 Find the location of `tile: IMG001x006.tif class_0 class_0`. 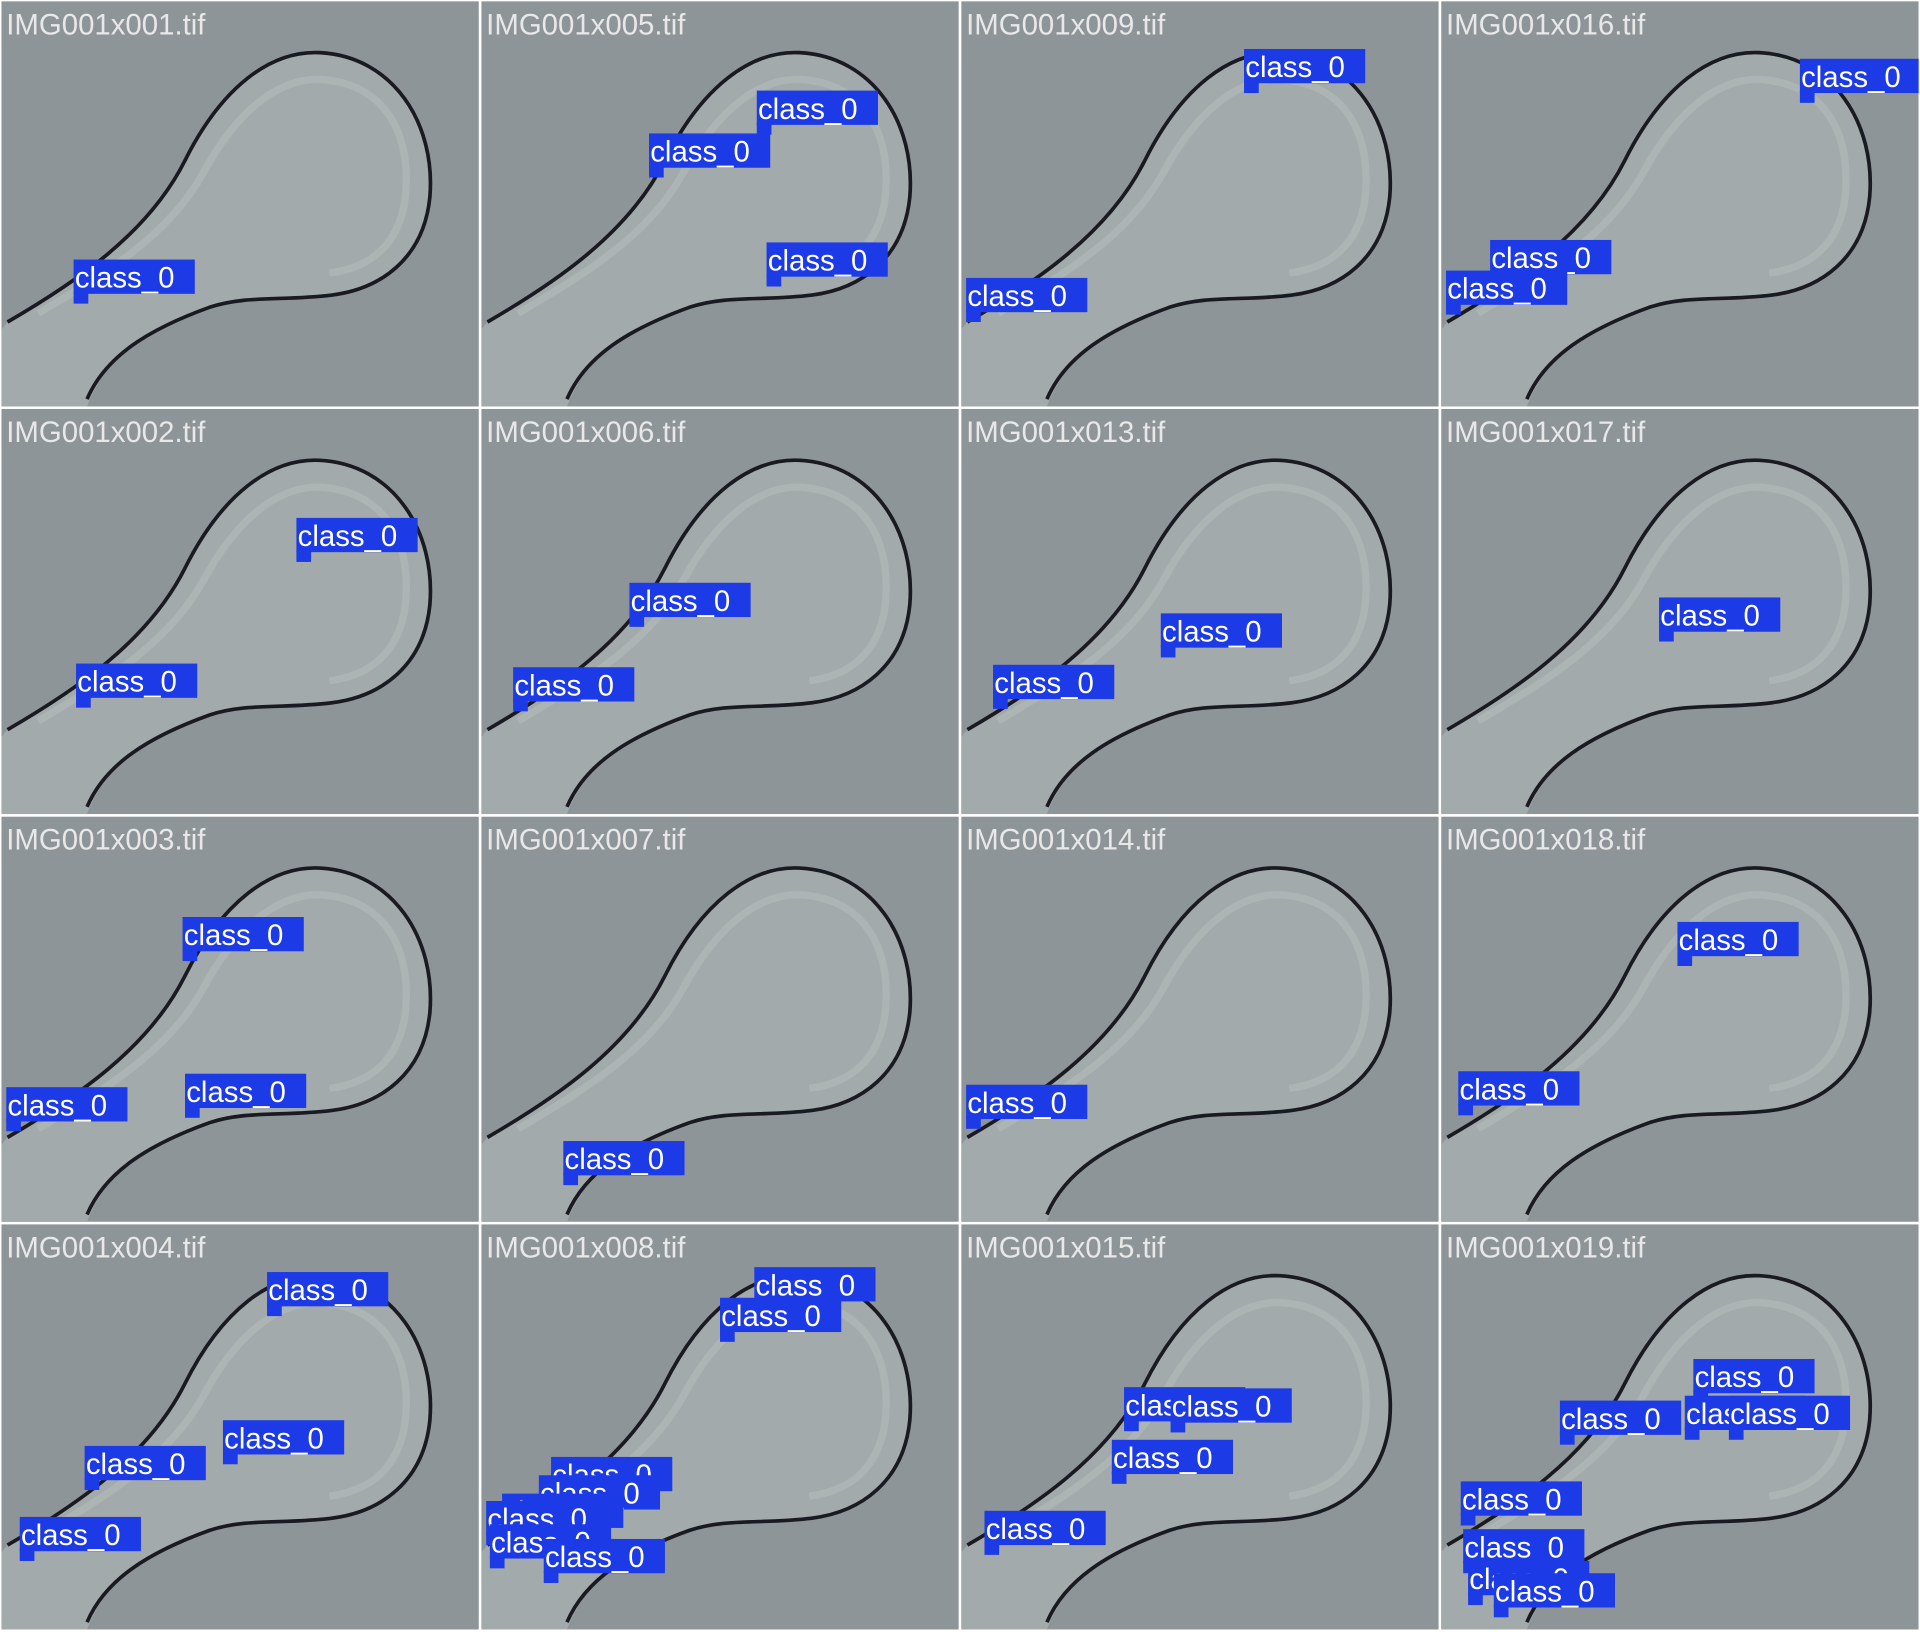

tile: IMG001x006.tif class_0 class_0 is located at coordinates (719, 611).